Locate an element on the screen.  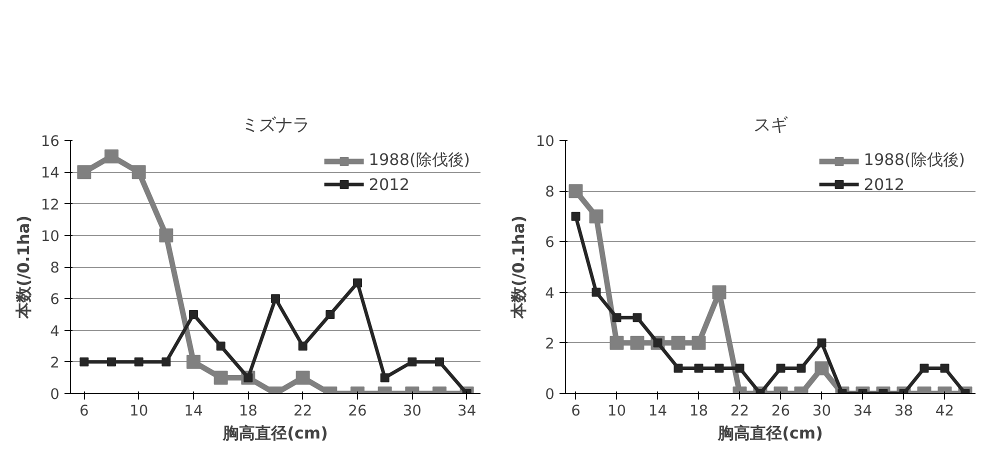
y-tick-label: 14 is located at coordinates (50, 173).